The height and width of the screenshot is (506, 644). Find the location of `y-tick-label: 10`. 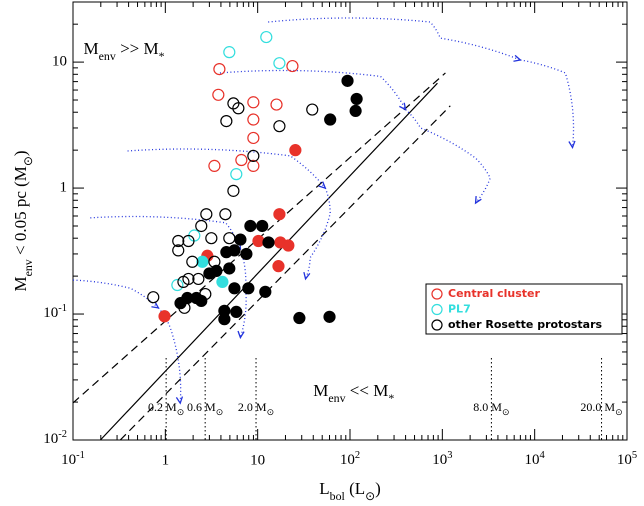

y-tick-label: 10 is located at coordinates (59, 62).